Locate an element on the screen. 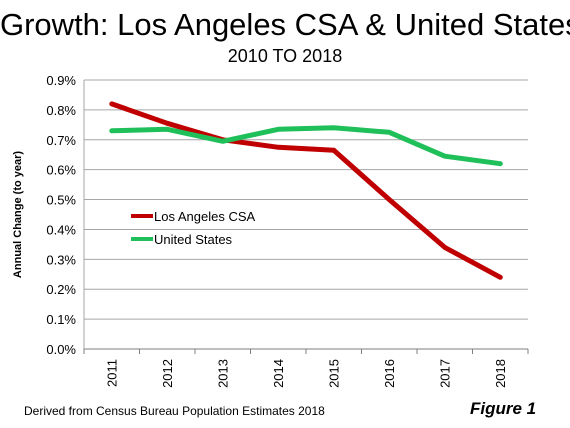 The width and height of the screenshot is (570, 428). series-line is located at coordinates (306, 146).